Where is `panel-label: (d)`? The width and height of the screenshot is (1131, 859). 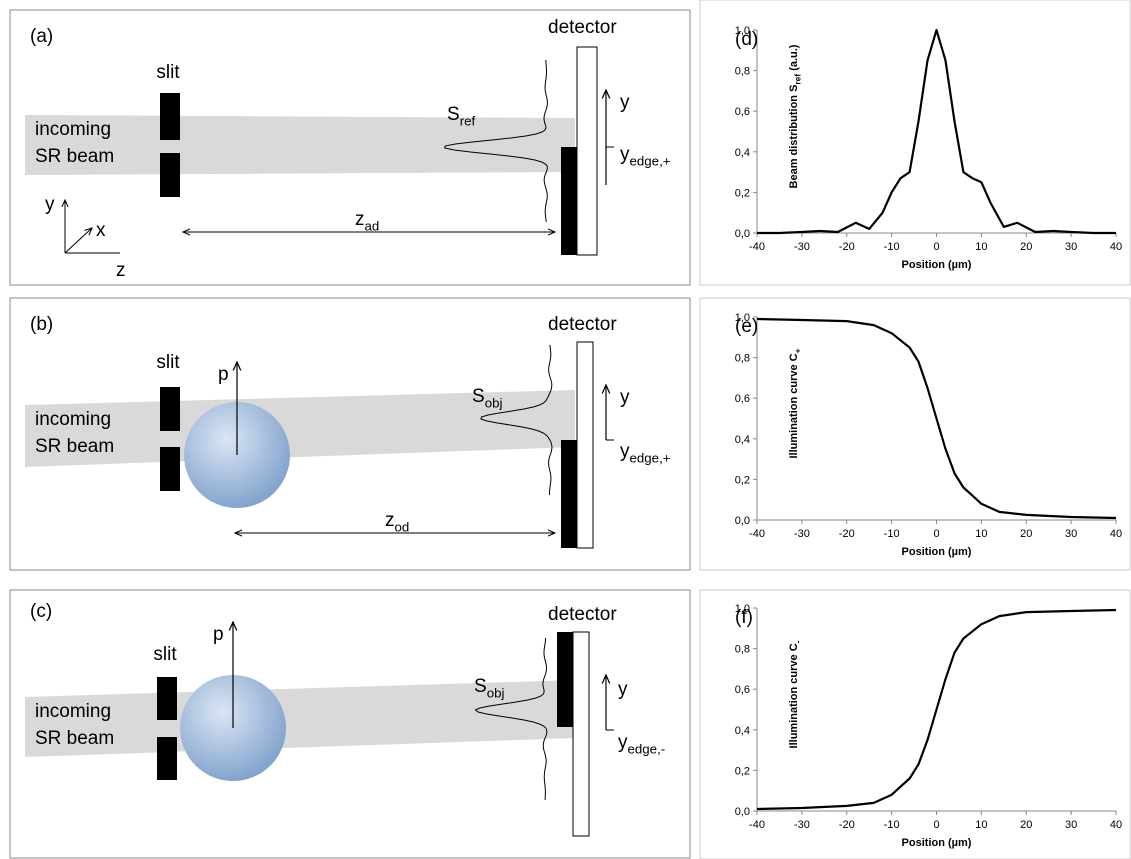 panel-label: (d) is located at coordinates (746, 39).